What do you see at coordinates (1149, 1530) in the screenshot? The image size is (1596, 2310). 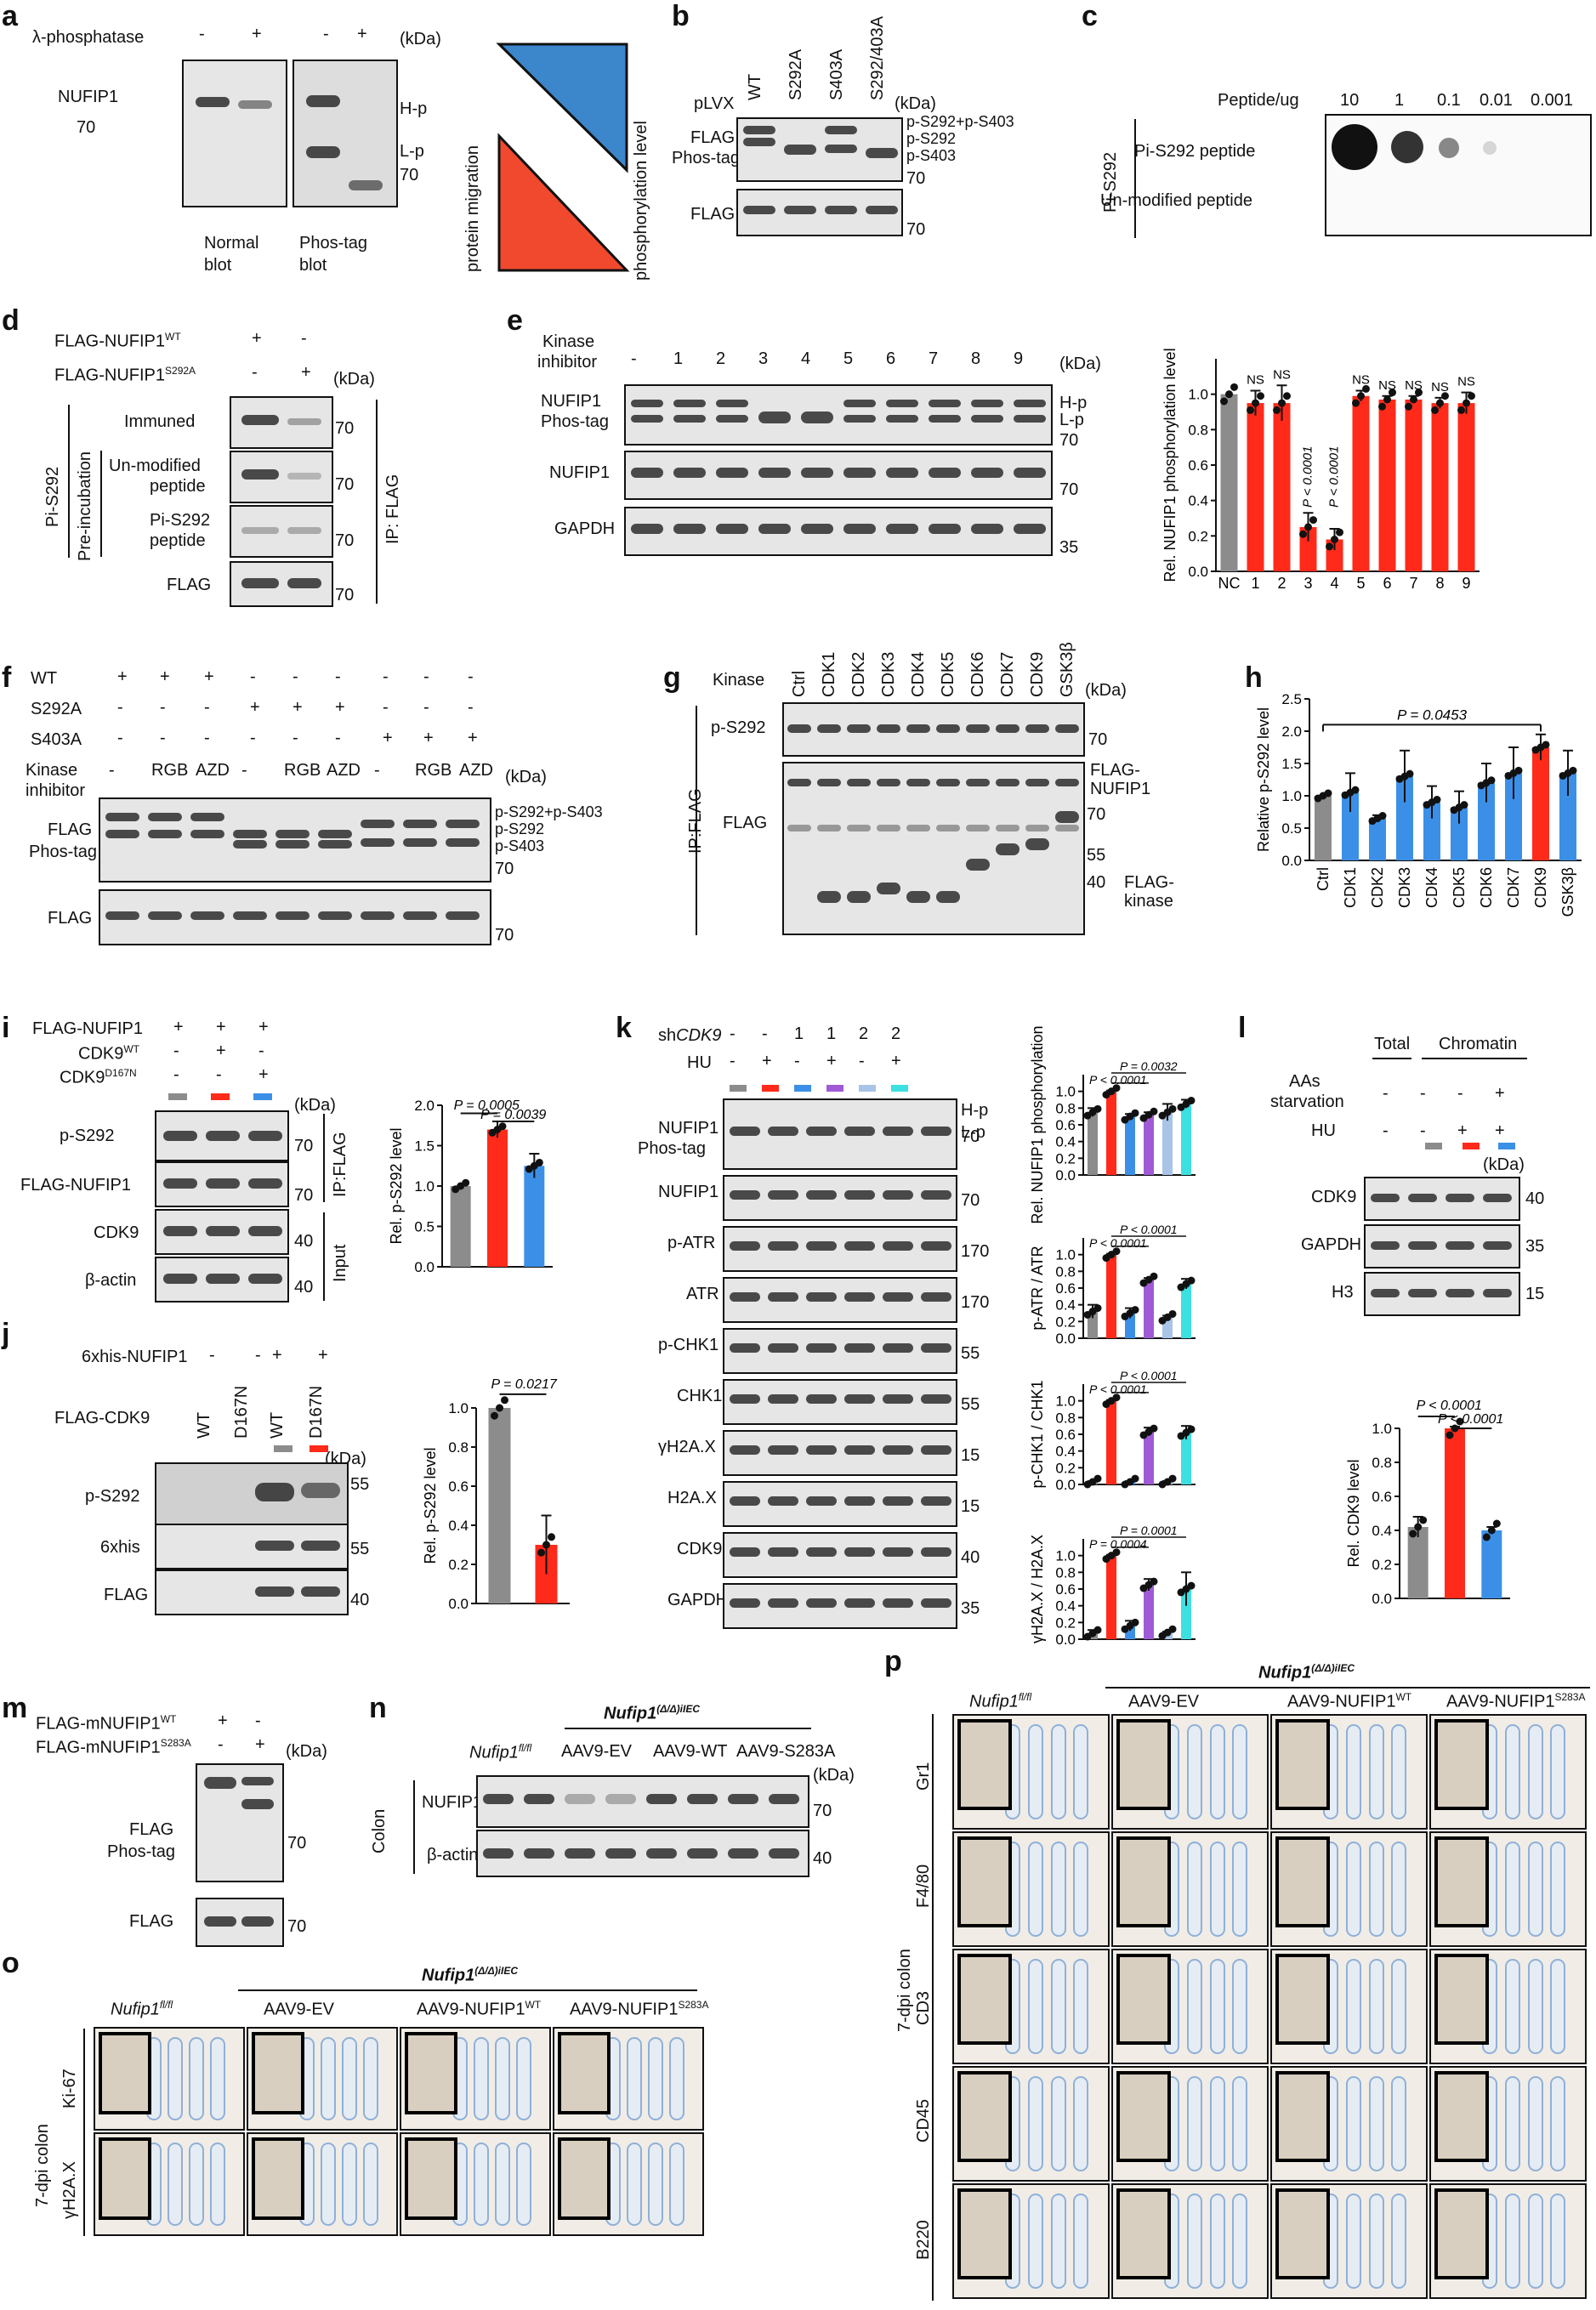 I see `k-annot-0: P = 0.0001` at bounding box center [1149, 1530].